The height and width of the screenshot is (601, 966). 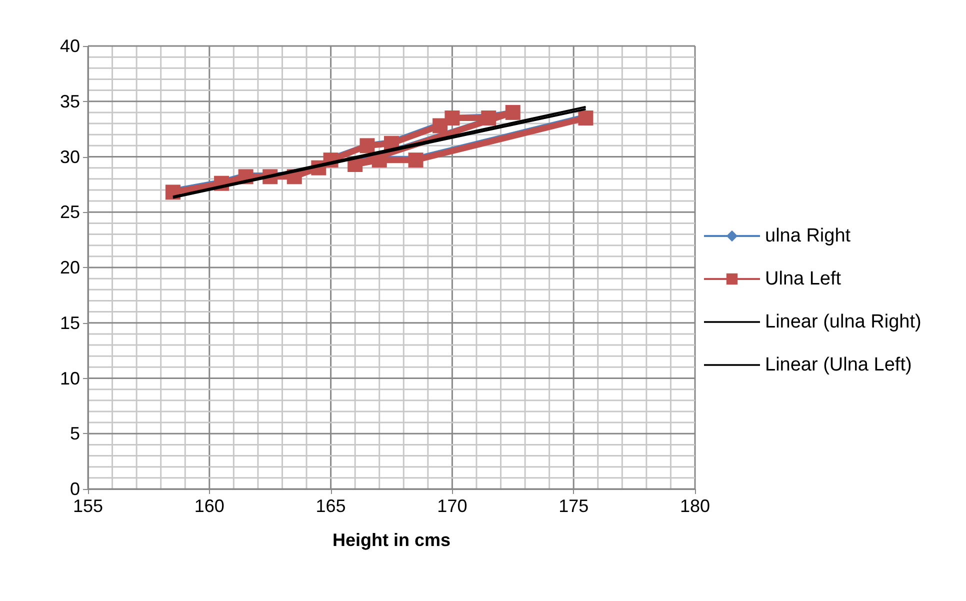 What do you see at coordinates (88, 506) in the screenshot?
I see `x-tick-label: 155` at bounding box center [88, 506].